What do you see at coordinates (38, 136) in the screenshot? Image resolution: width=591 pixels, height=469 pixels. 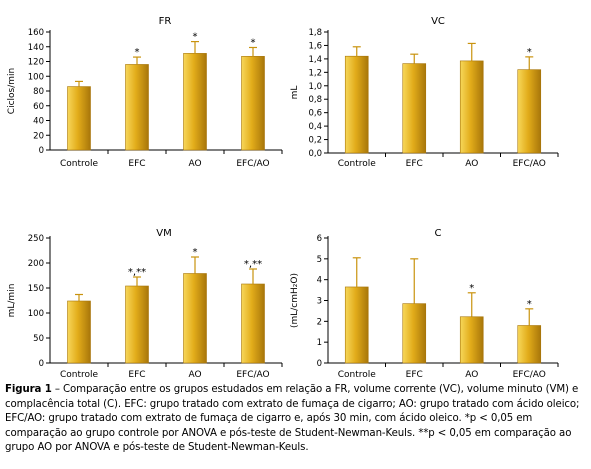 I see `y-tick-label: 20` at bounding box center [38, 136].